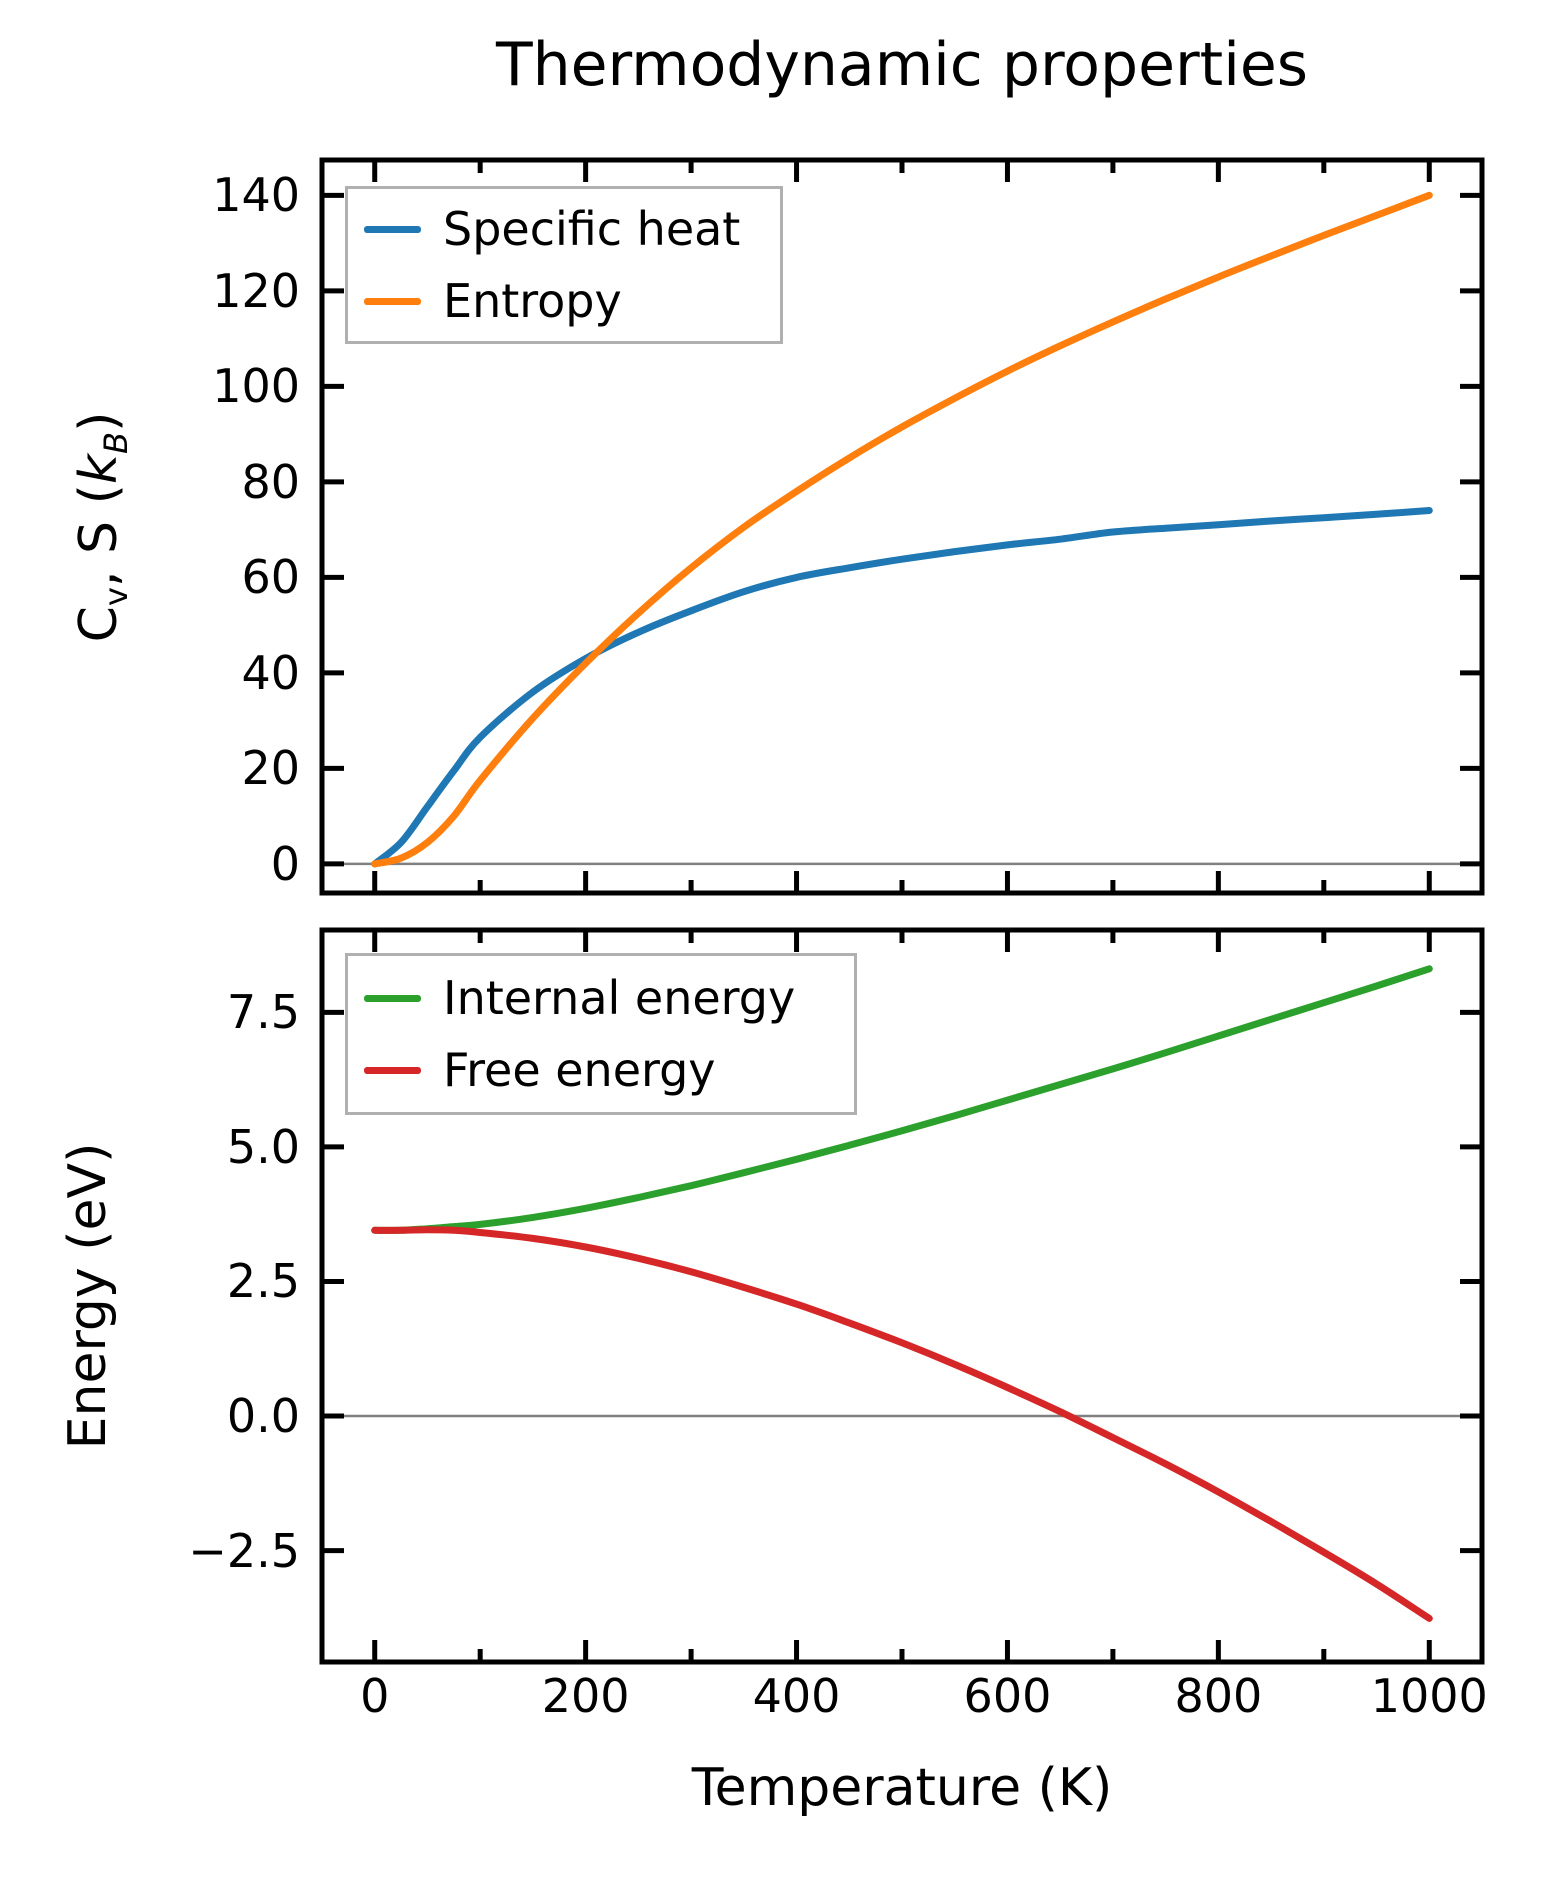  Describe the element at coordinates (375, 1696) in the screenshot. I see `x-tick-label: 0` at that location.